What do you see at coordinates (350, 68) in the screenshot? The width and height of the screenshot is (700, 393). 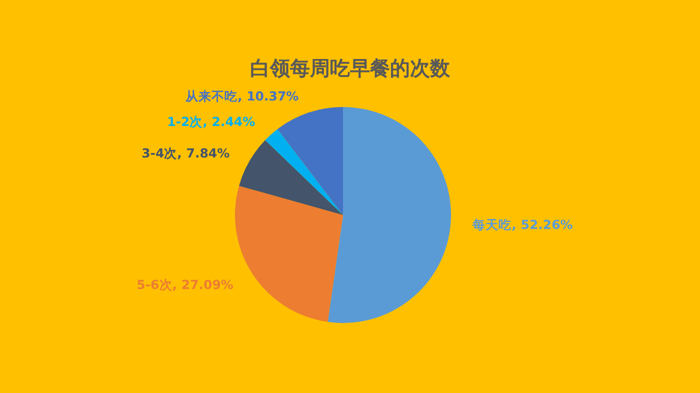 I see `chart-title: 白领每周吃早餐的次数` at bounding box center [350, 68].